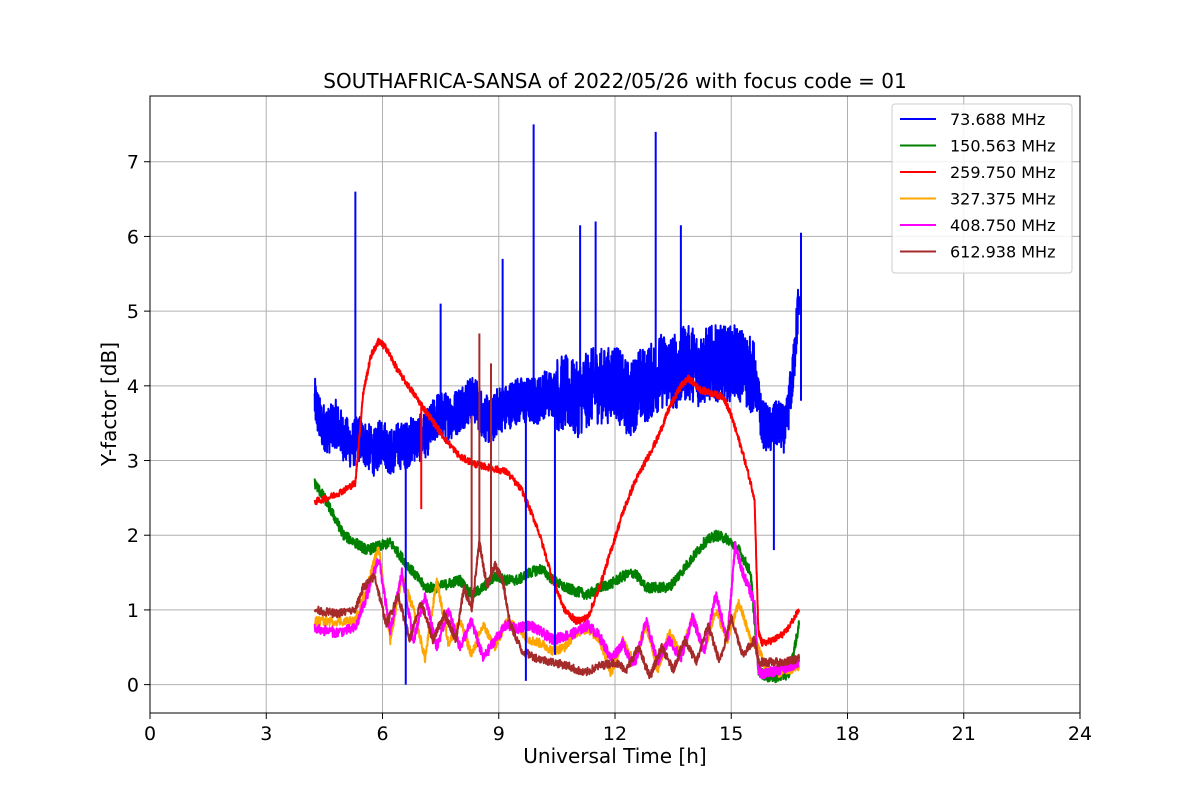  I want to click on x-tick-label: 21, so click(964, 734).